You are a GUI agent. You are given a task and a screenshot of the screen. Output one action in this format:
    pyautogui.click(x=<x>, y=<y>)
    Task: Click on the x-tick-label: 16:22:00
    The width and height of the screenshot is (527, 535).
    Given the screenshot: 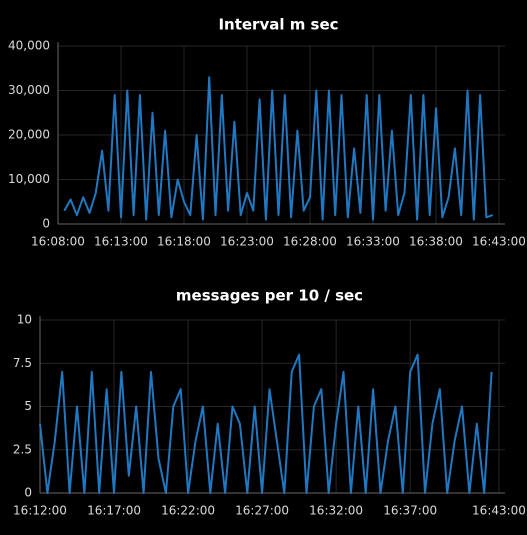 What is the action you would take?
    pyautogui.click(x=188, y=511)
    